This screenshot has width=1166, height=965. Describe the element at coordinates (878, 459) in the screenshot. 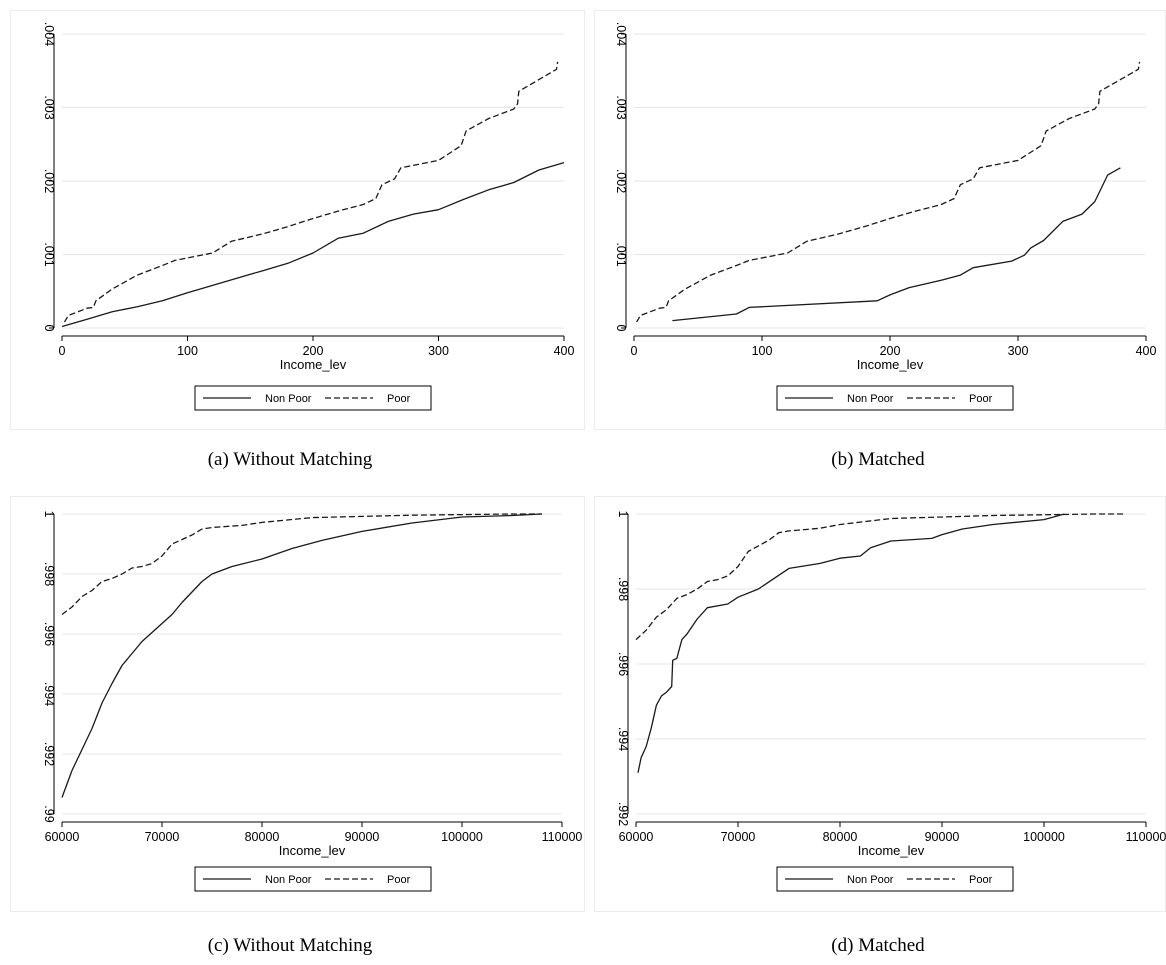

I see `caption-b: (b) Matched` at that location.